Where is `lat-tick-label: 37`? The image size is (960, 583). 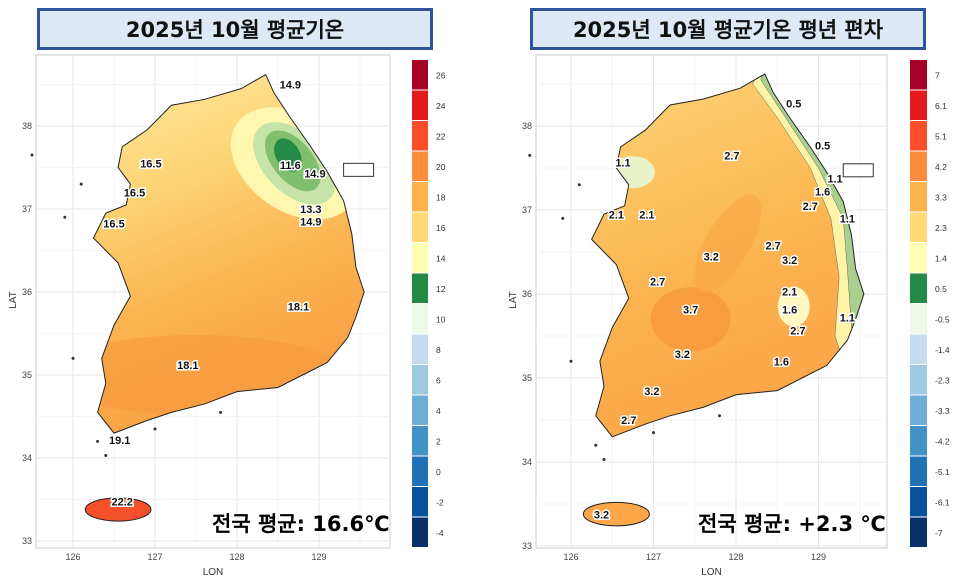 lat-tick-label: 37 is located at coordinates (527, 210).